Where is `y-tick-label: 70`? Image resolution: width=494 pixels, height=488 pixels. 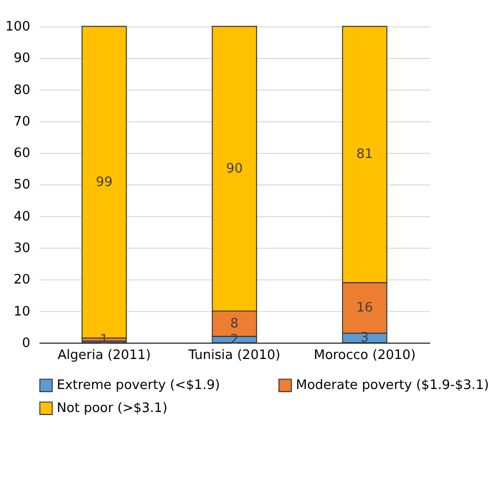 y-tick-label: 70 is located at coordinates (22, 122).